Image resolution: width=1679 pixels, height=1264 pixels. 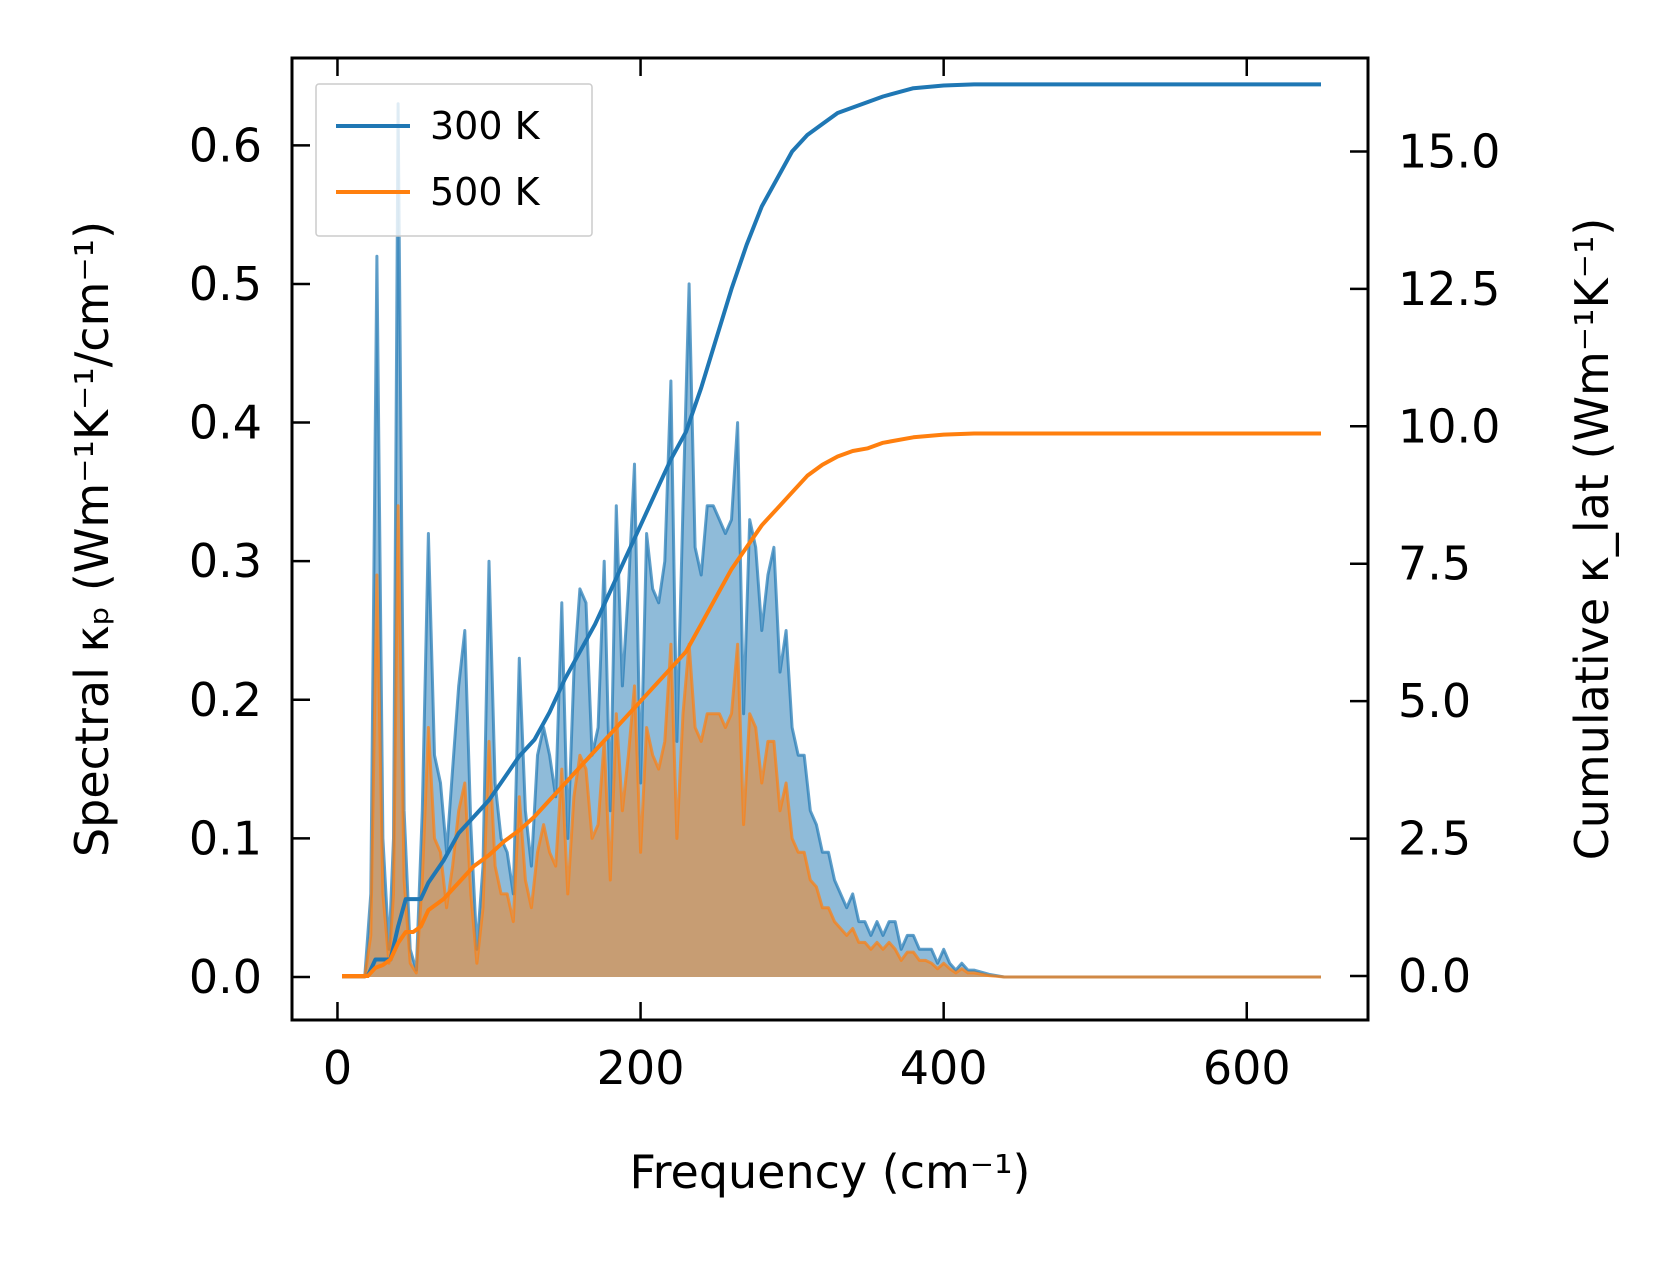 I want to click on y-left-tick-label: 0.4, so click(x=225, y=423).